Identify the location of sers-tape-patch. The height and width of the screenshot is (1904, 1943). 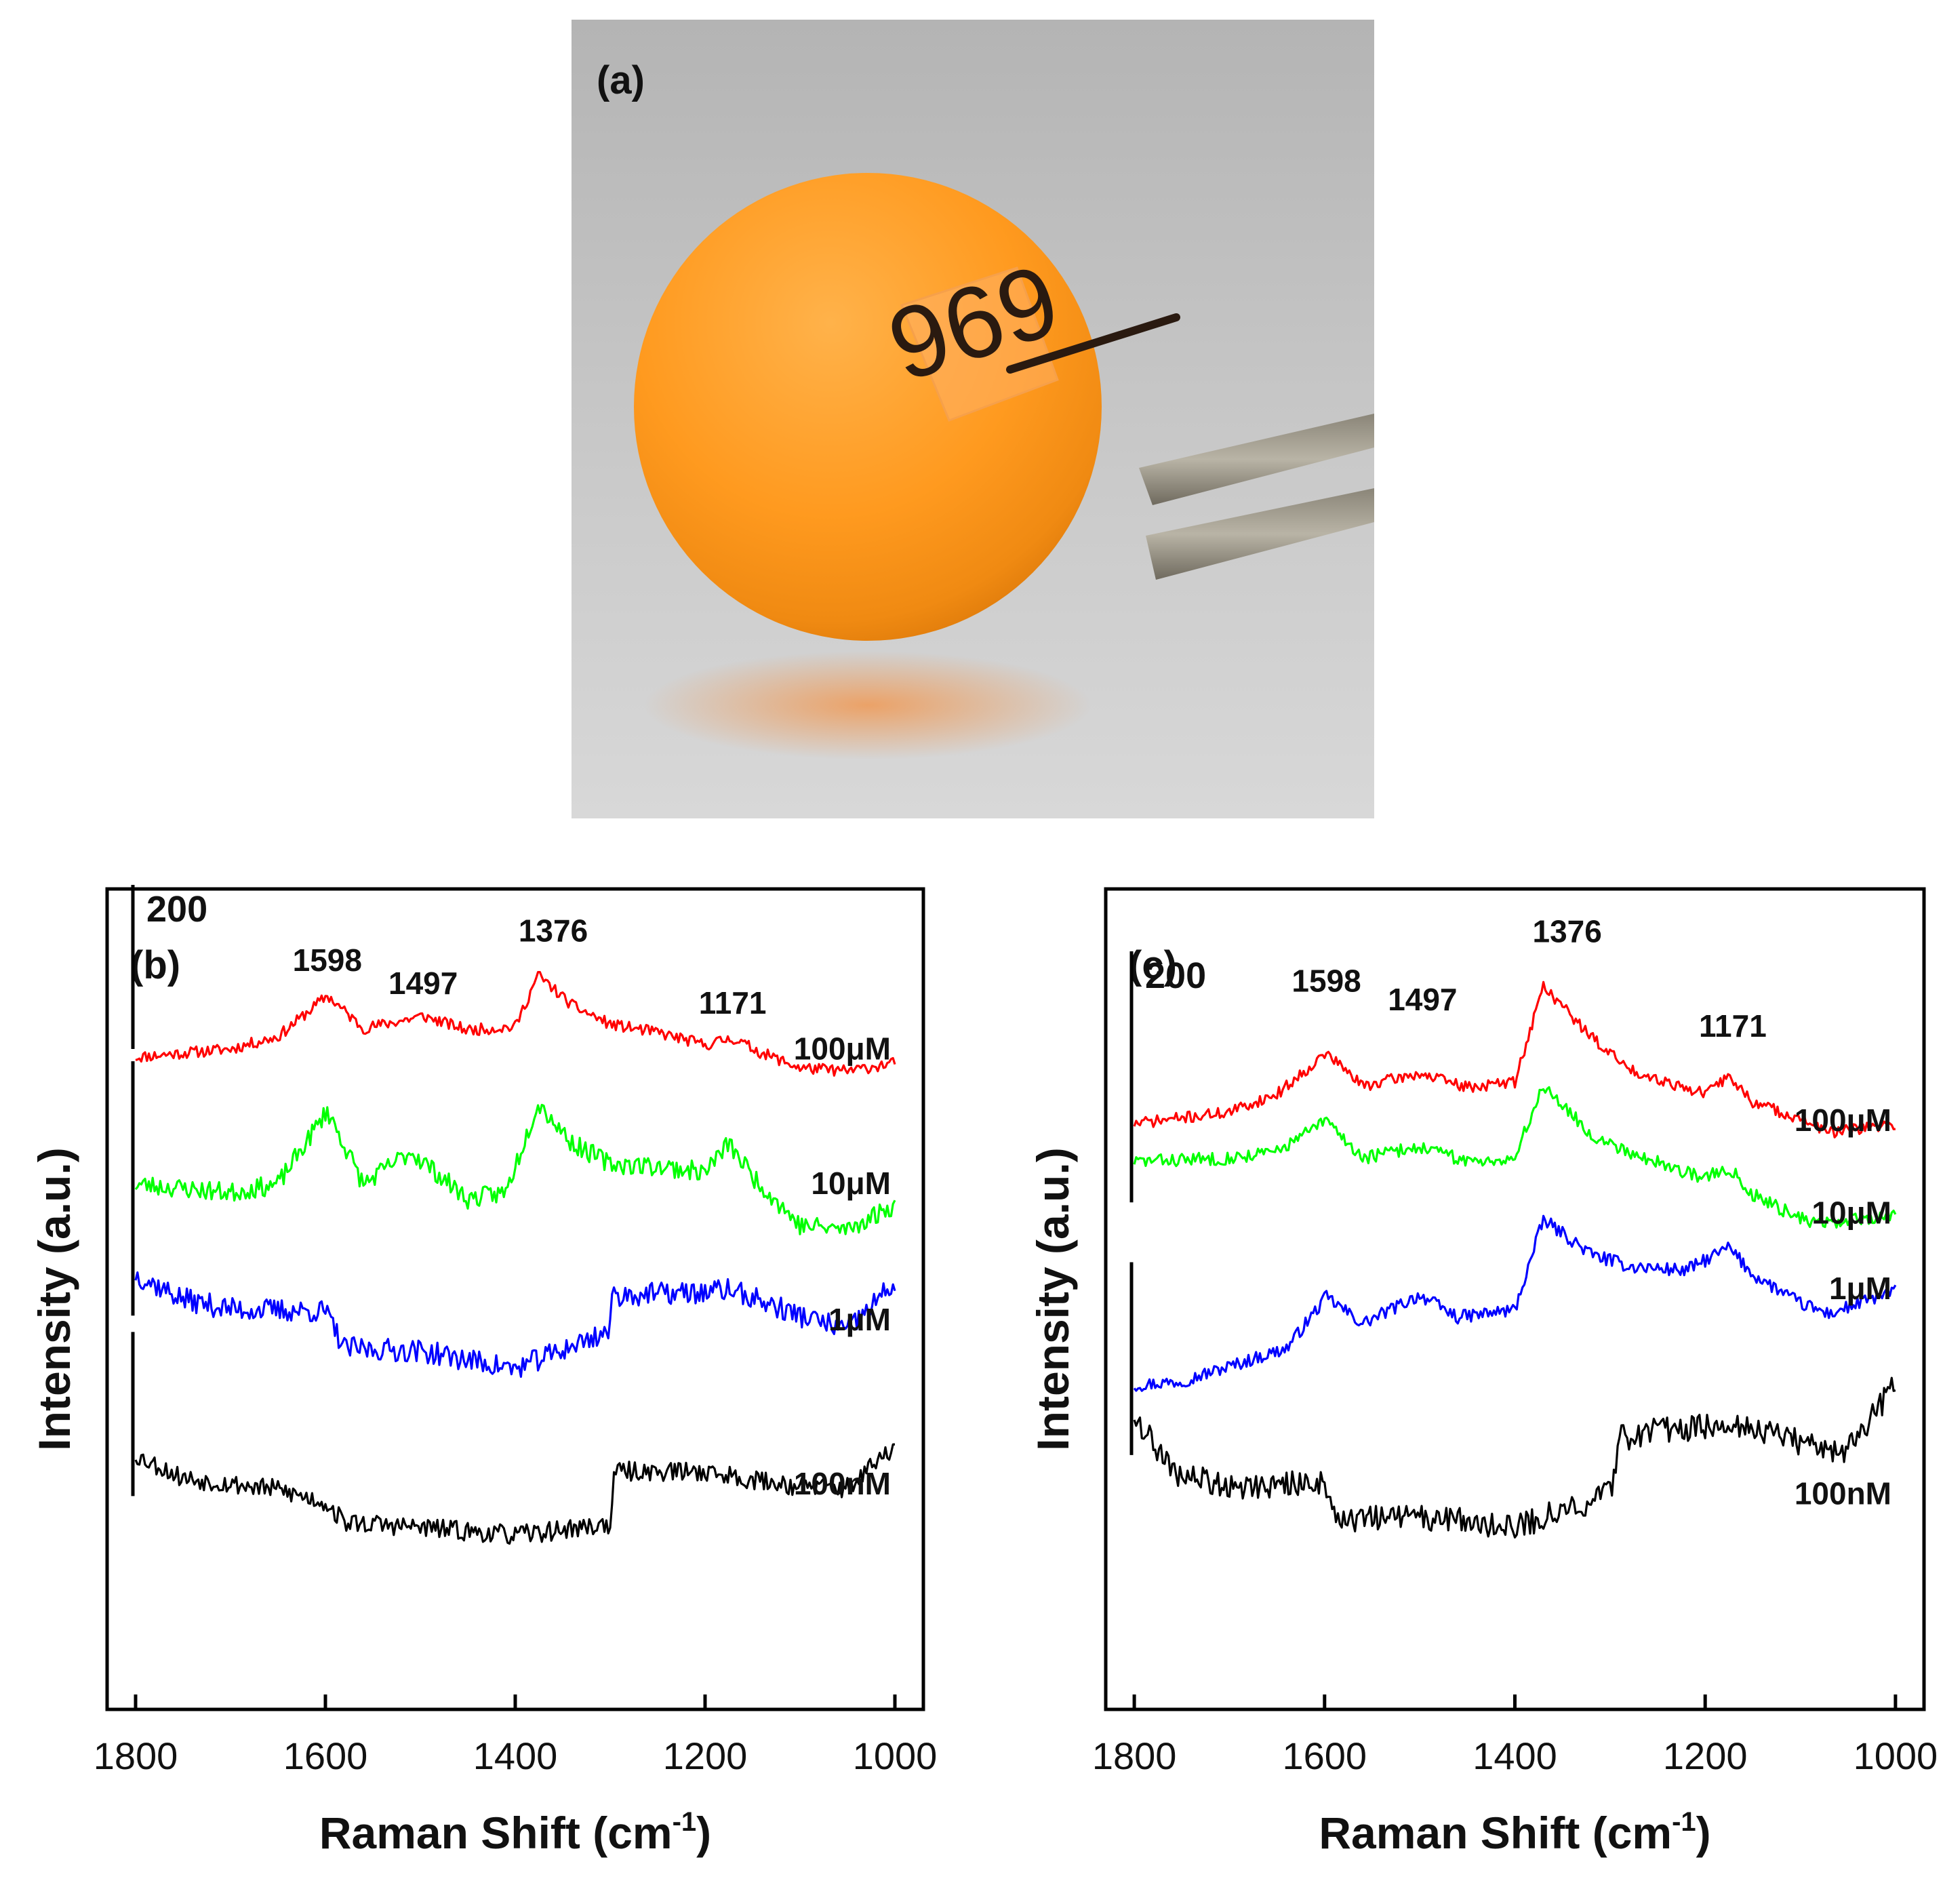
(979, 344).